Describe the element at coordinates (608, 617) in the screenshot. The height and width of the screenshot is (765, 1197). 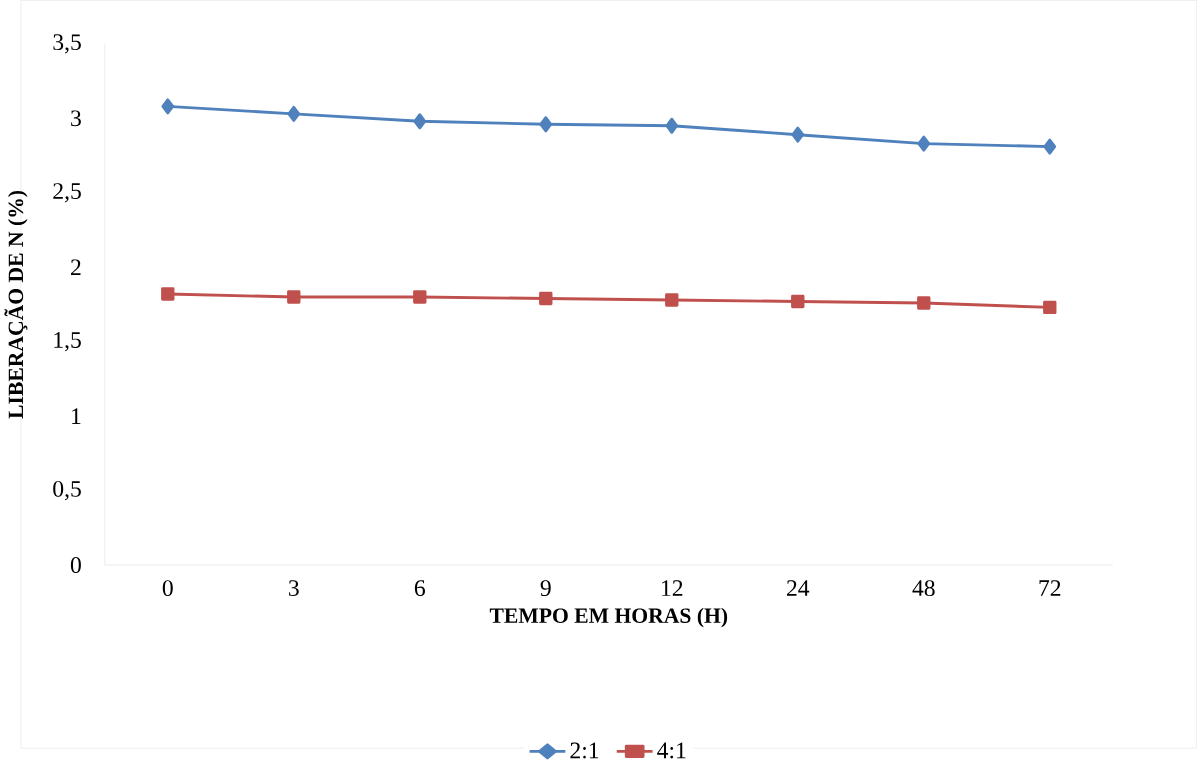
I see `x-axis-title: TEMPO EM HORAS (H)` at that location.